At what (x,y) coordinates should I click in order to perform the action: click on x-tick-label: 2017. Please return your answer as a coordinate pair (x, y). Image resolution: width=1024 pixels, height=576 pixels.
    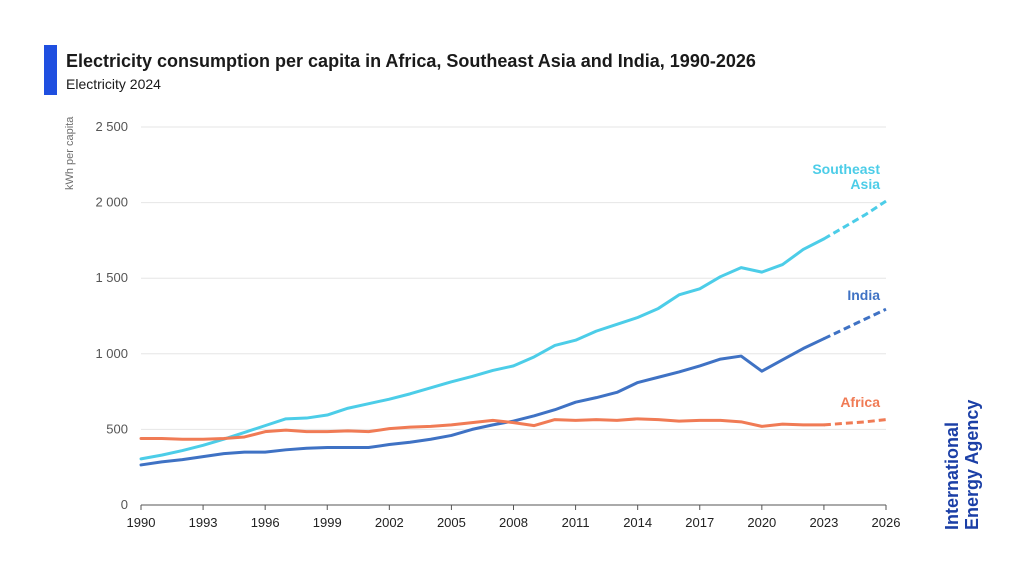
    Looking at the image, I should click on (699, 522).